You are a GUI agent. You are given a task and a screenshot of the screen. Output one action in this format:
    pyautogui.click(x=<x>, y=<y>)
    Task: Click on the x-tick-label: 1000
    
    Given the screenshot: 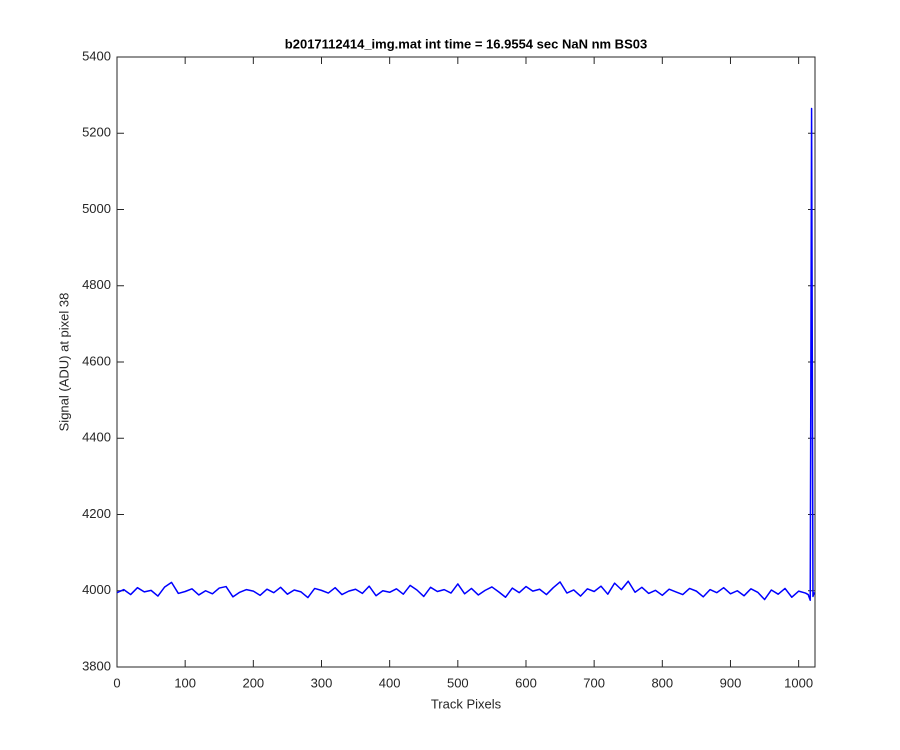 What is the action you would take?
    pyautogui.click(x=798, y=682)
    